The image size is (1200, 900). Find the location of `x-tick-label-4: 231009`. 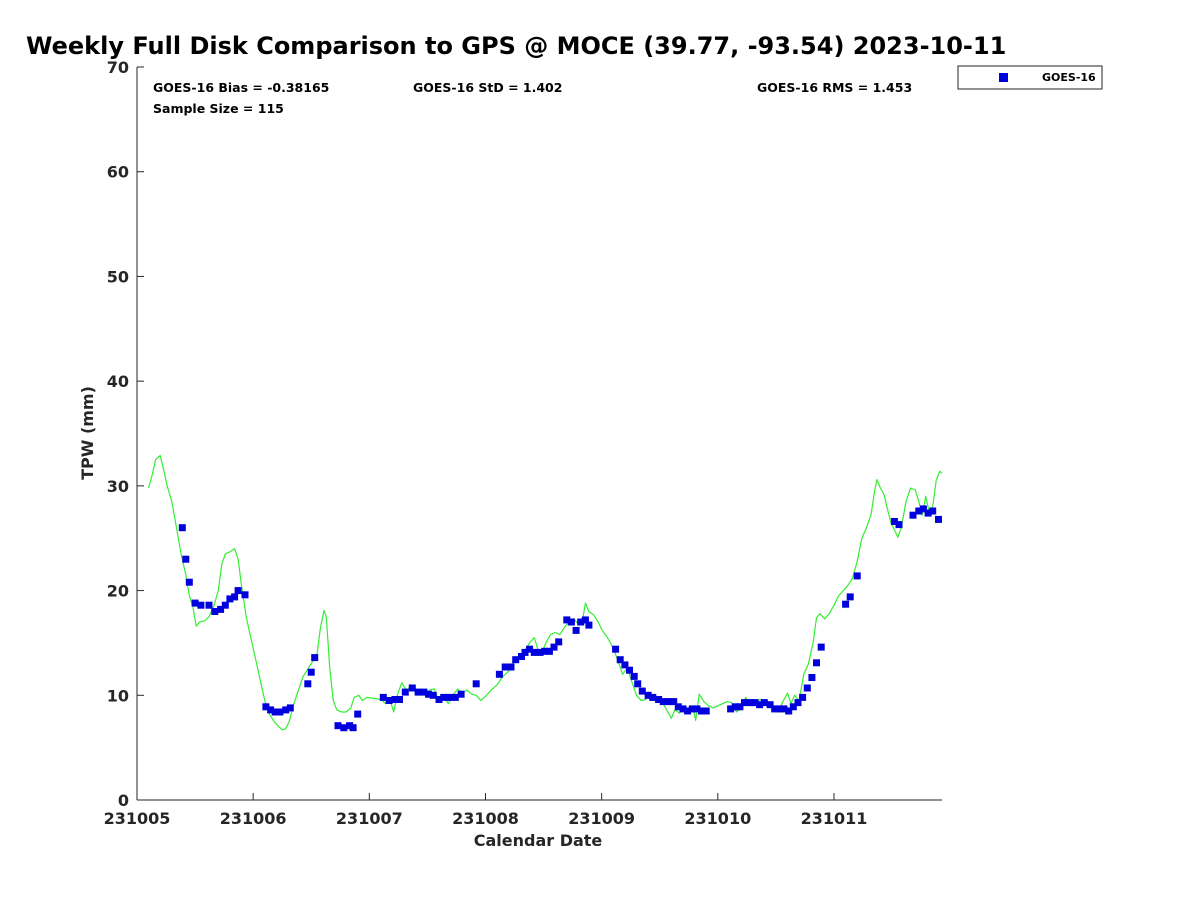

x-tick-label-4: 231009 is located at coordinates (601, 818).